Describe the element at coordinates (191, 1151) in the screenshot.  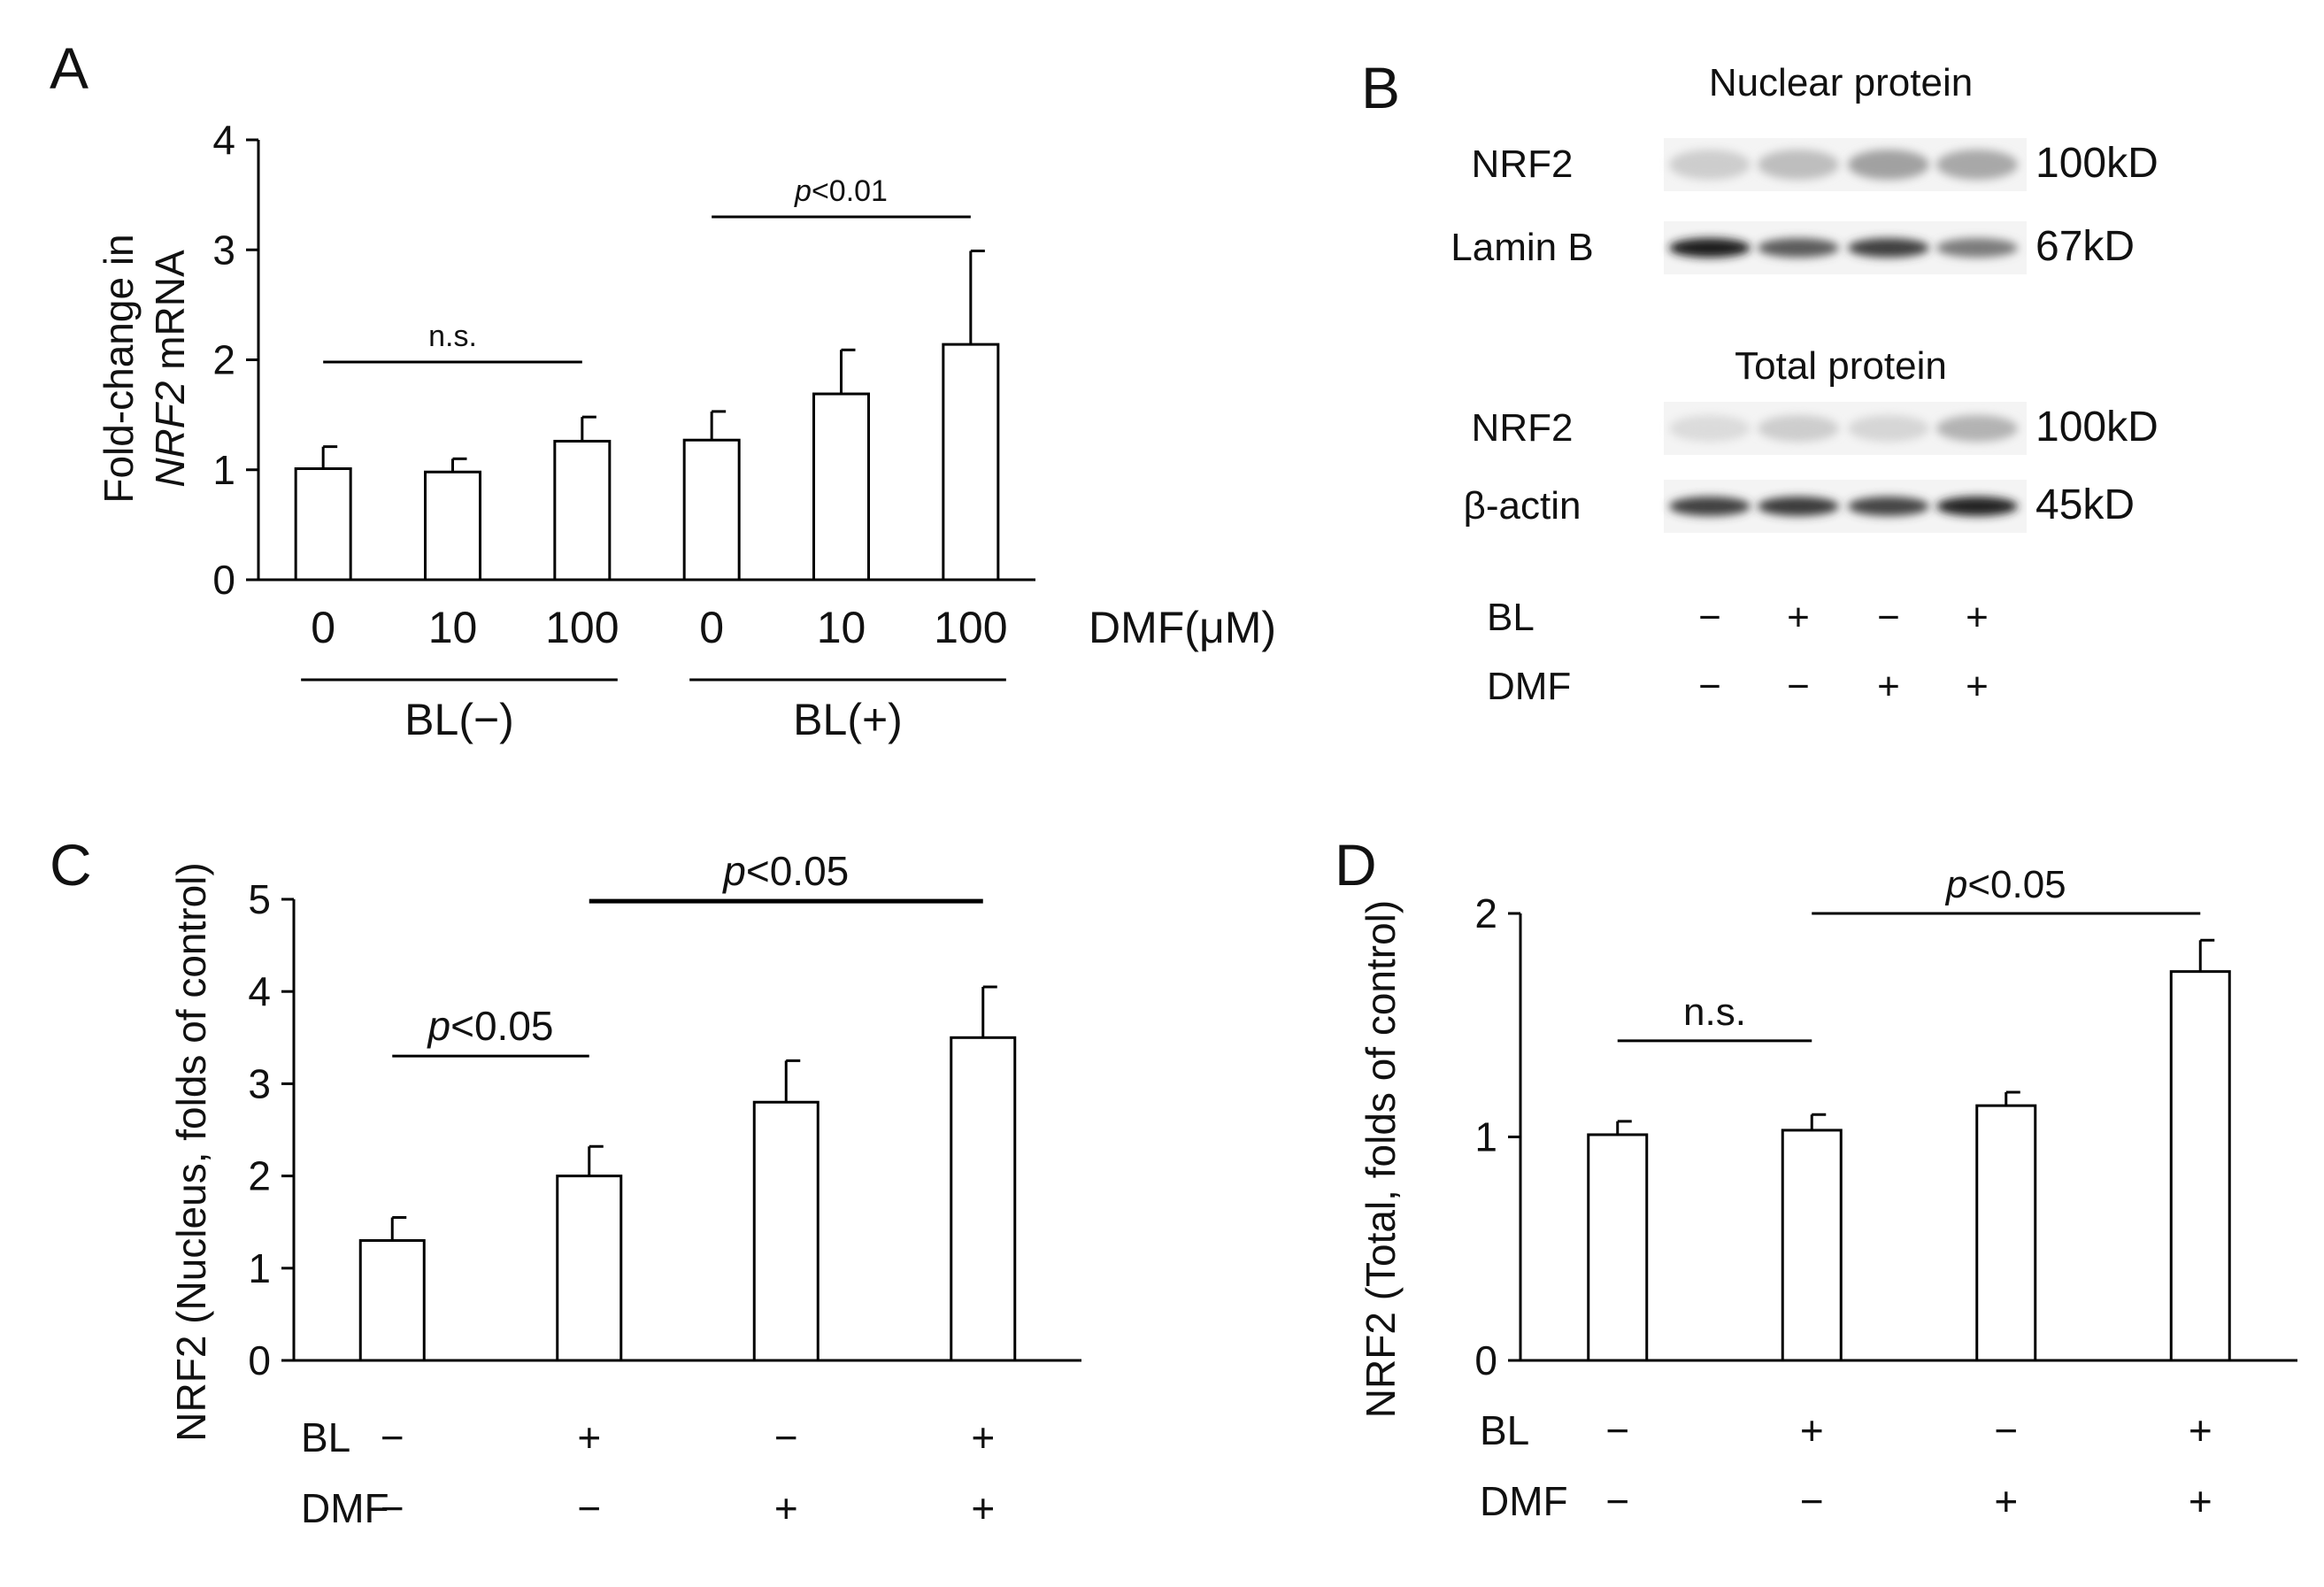
I see `y-axis-label: NRF2 (Nucleus, folds of control)` at that location.